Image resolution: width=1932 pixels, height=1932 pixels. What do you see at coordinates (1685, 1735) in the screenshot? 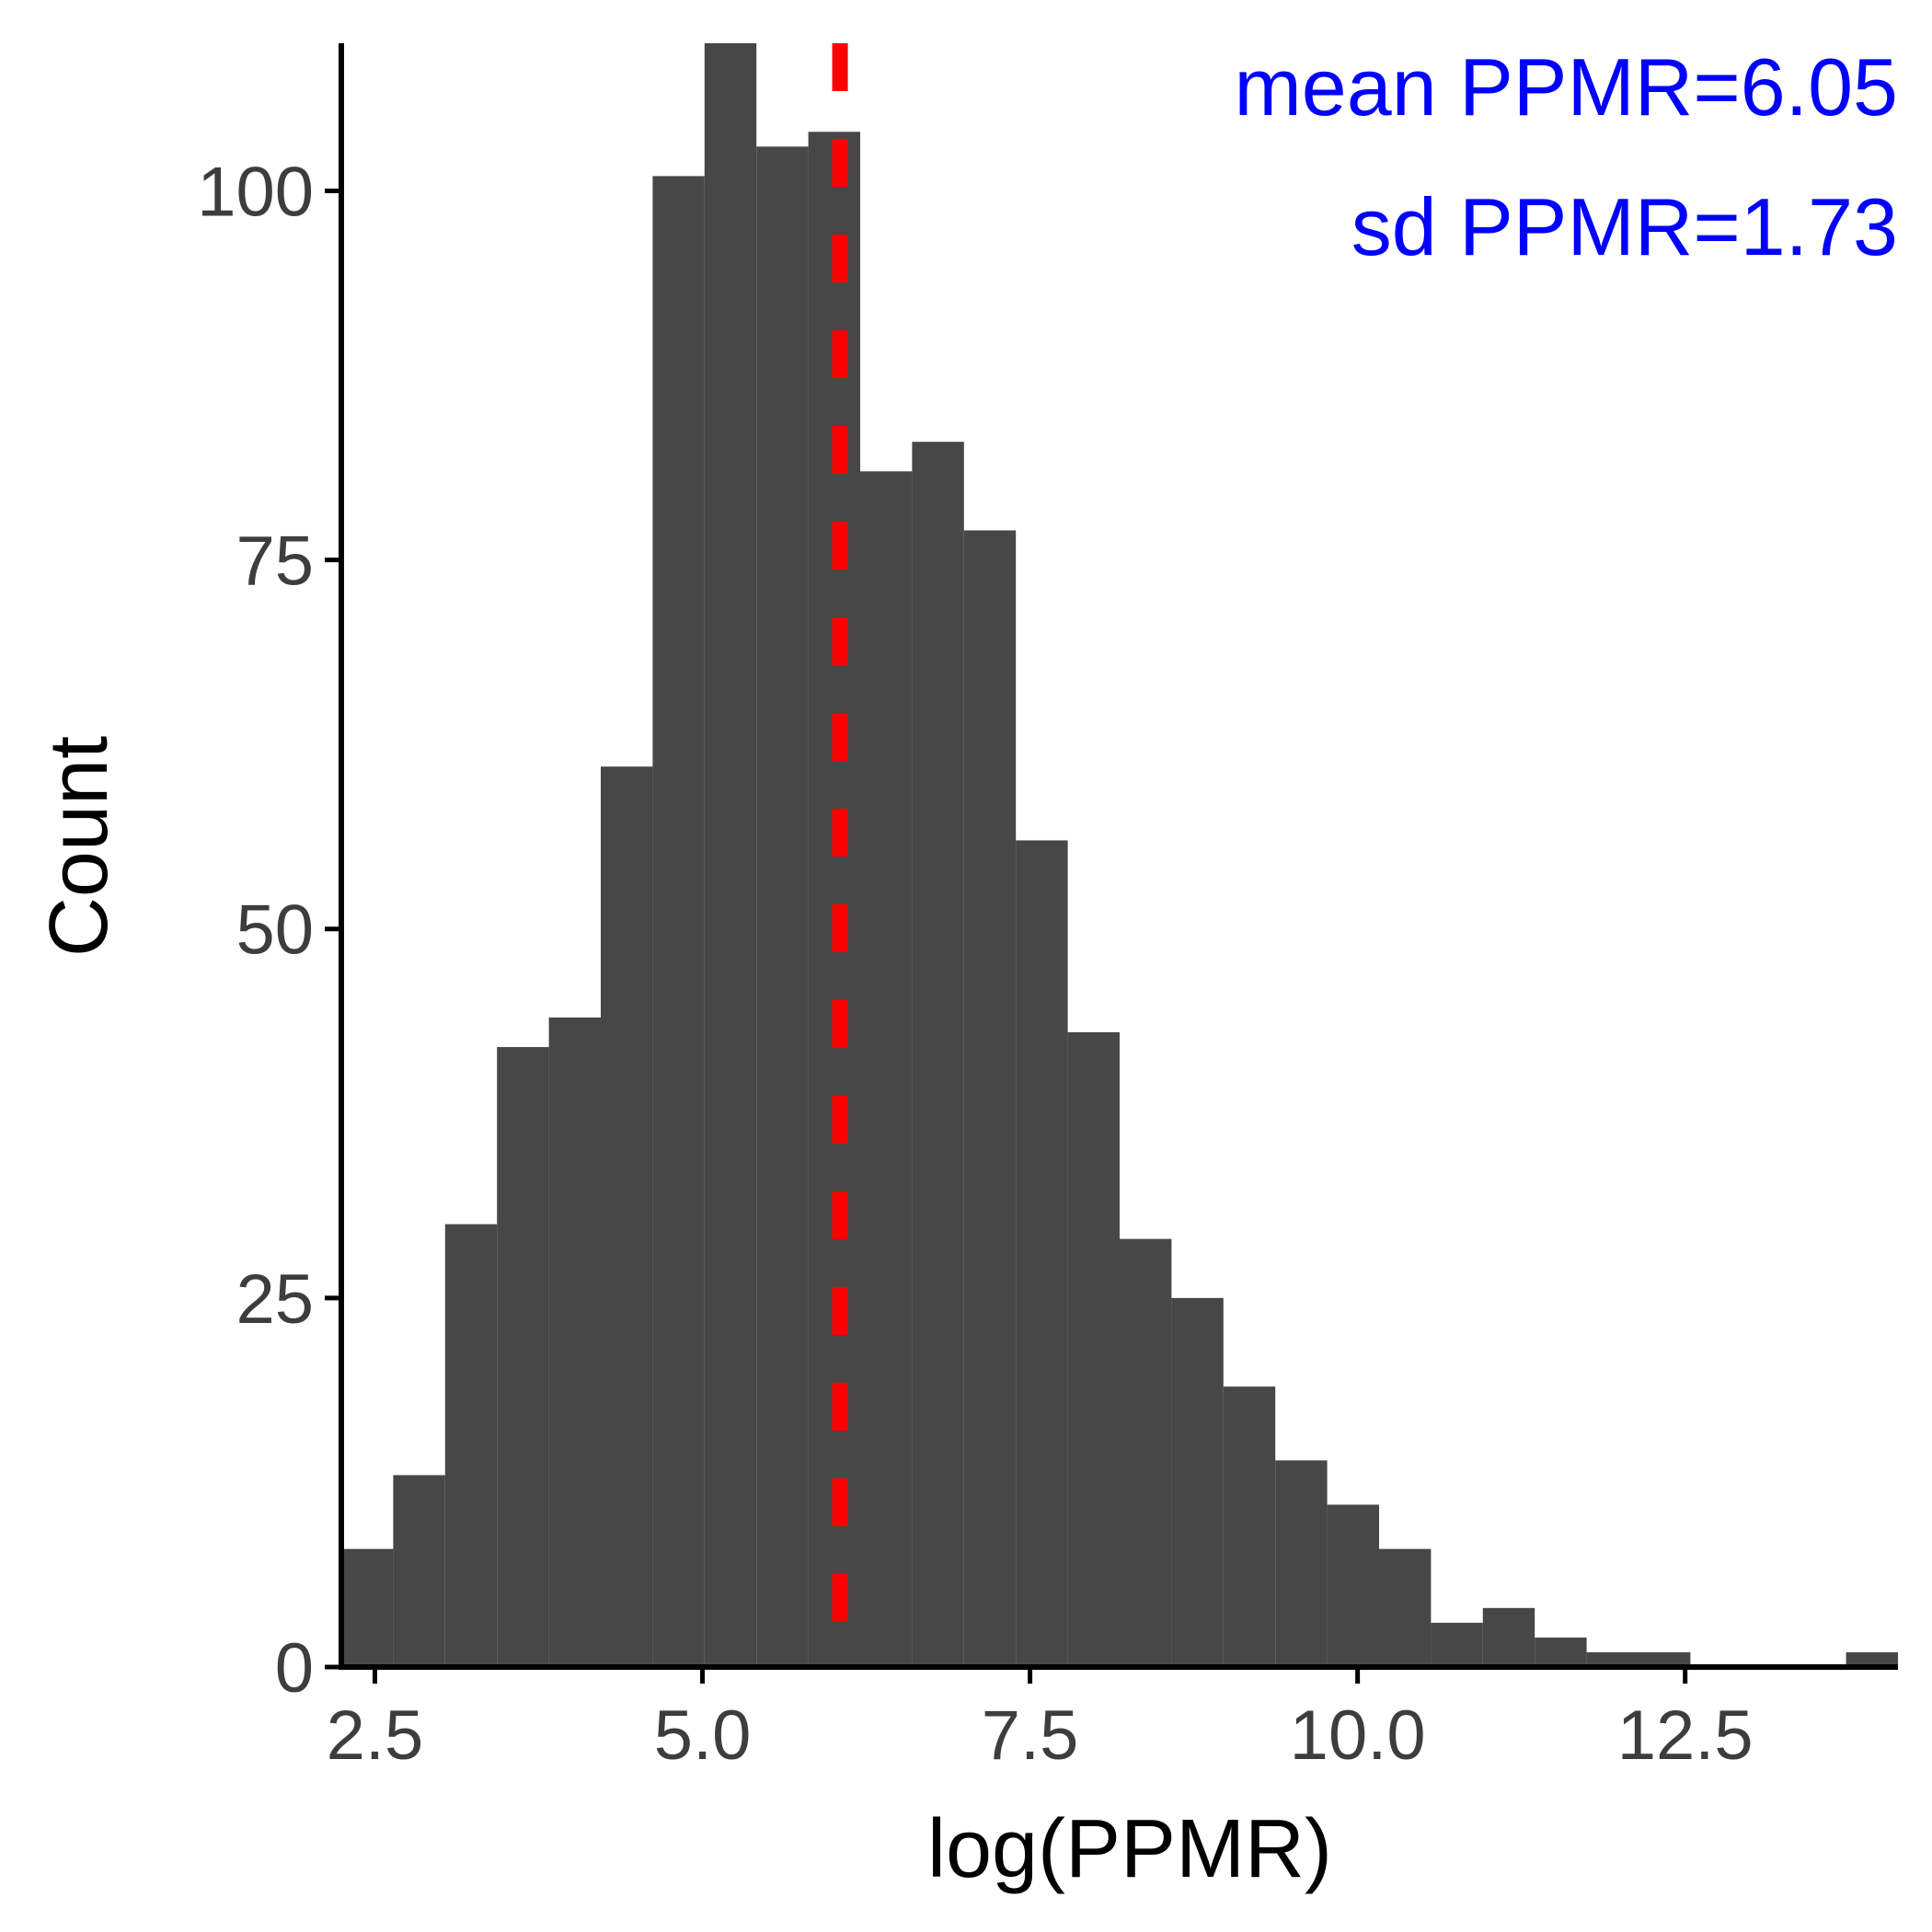
I see `x-tick-label: 12.5` at bounding box center [1685, 1735].